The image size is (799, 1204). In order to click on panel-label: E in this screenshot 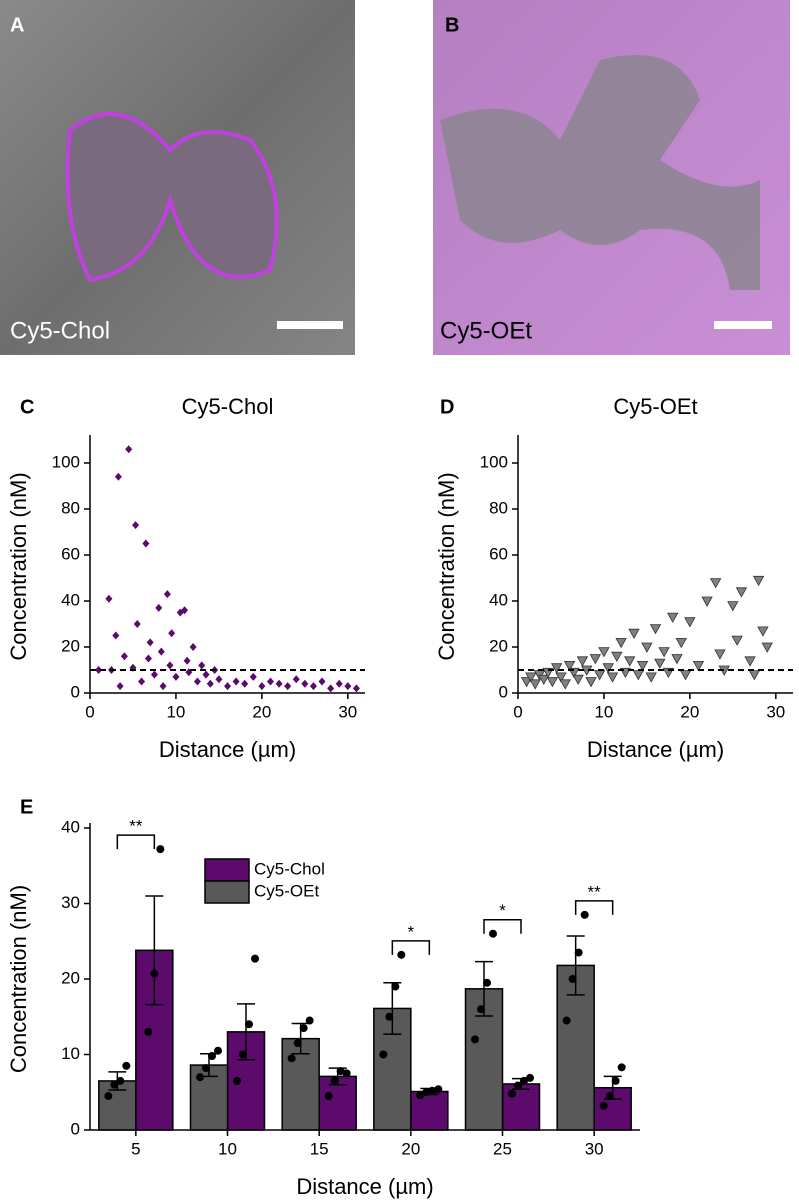, I will do `click(26, 807)`.